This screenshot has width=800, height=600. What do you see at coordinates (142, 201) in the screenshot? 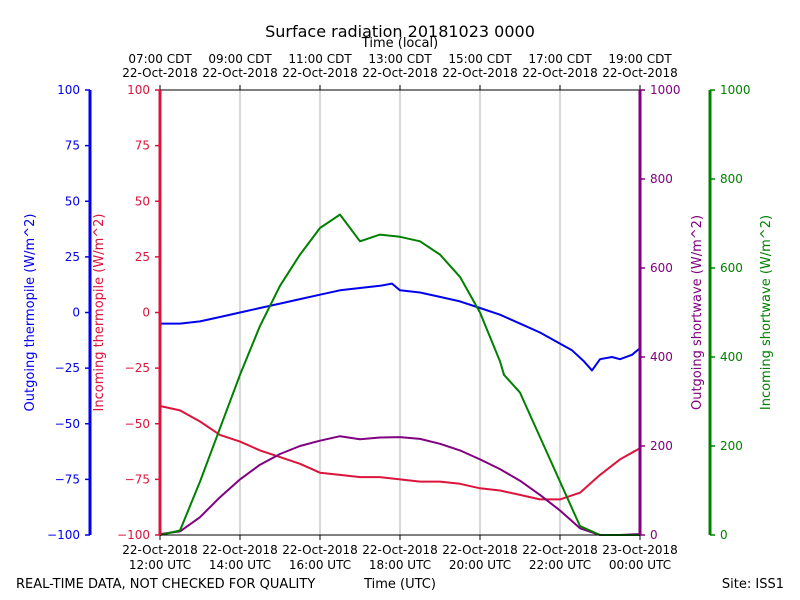
I see `y-tick-label-incoming_thermopile: 50` at bounding box center [142, 201].